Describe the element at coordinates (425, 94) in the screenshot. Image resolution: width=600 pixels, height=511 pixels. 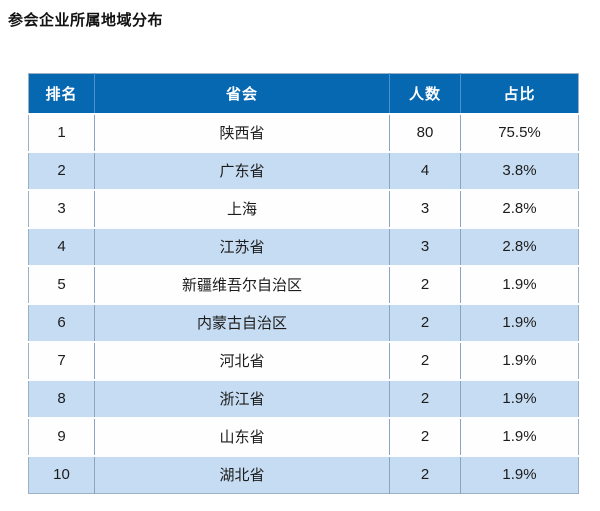
I see `column-header-count: 人数` at that location.